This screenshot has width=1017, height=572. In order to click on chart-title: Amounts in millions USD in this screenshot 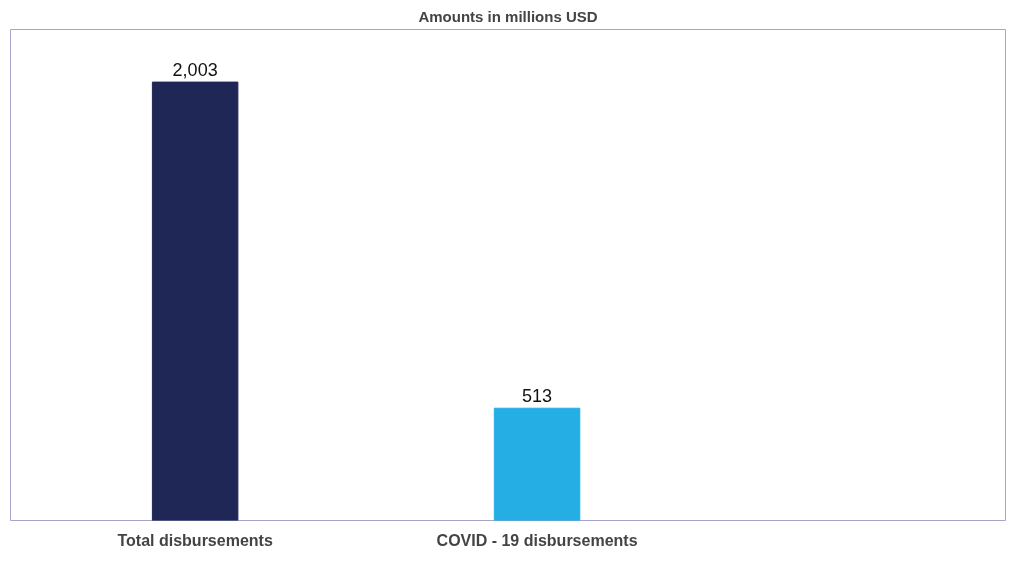, I will do `click(508, 16)`.